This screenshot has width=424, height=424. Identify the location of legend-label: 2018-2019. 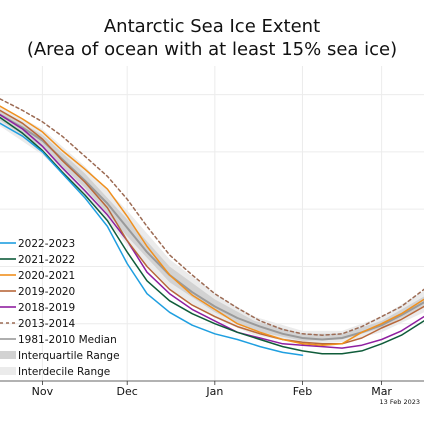
(46, 308).